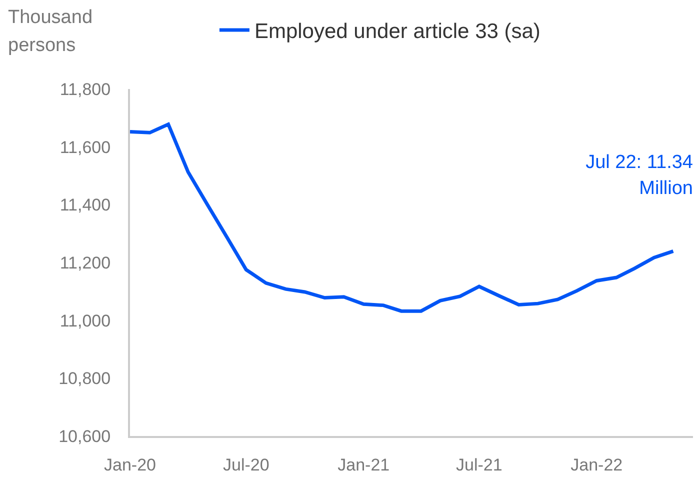 The width and height of the screenshot is (695, 485). I want to click on y-tick-label: 10,600, so click(84, 436).